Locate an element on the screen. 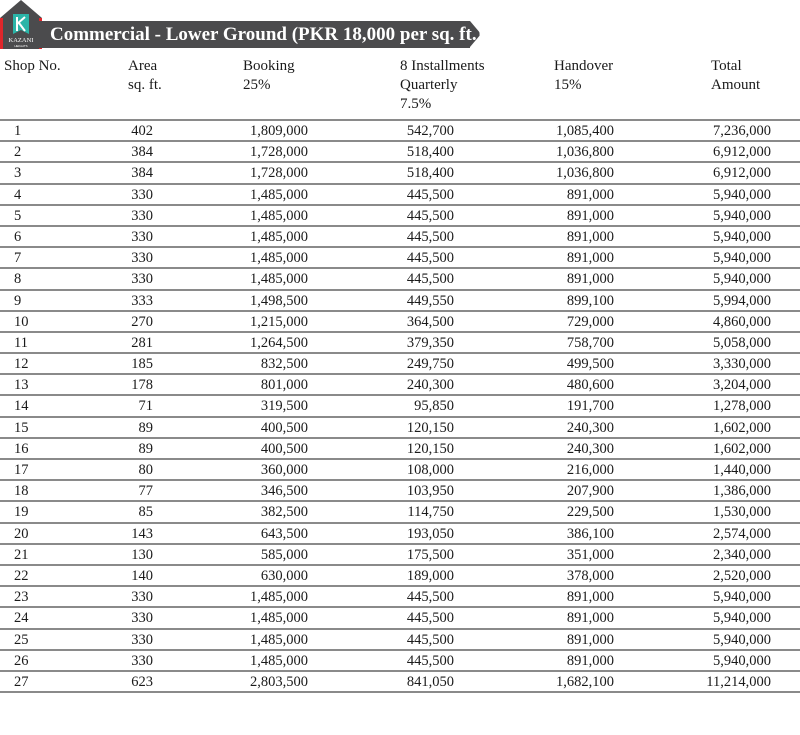 This screenshot has width=800, height=735. header-installments: 8 Installments Quarterly 7.5% is located at coordinates (442, 85).